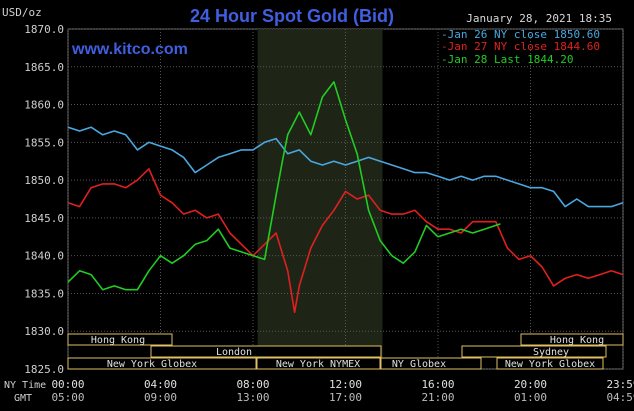 This screenshot has width=634, height=411. I want to click on session-london-label: London, so click(234, 352).